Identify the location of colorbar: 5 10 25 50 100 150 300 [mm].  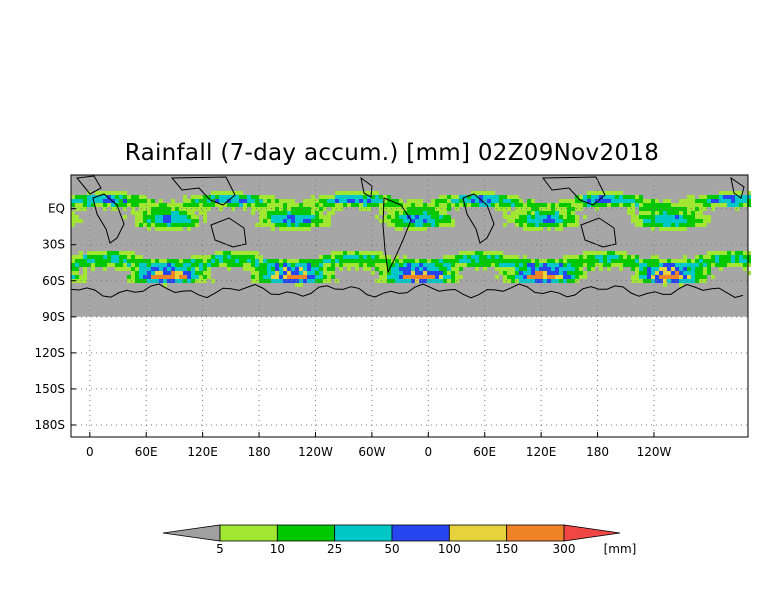
(399, 540).